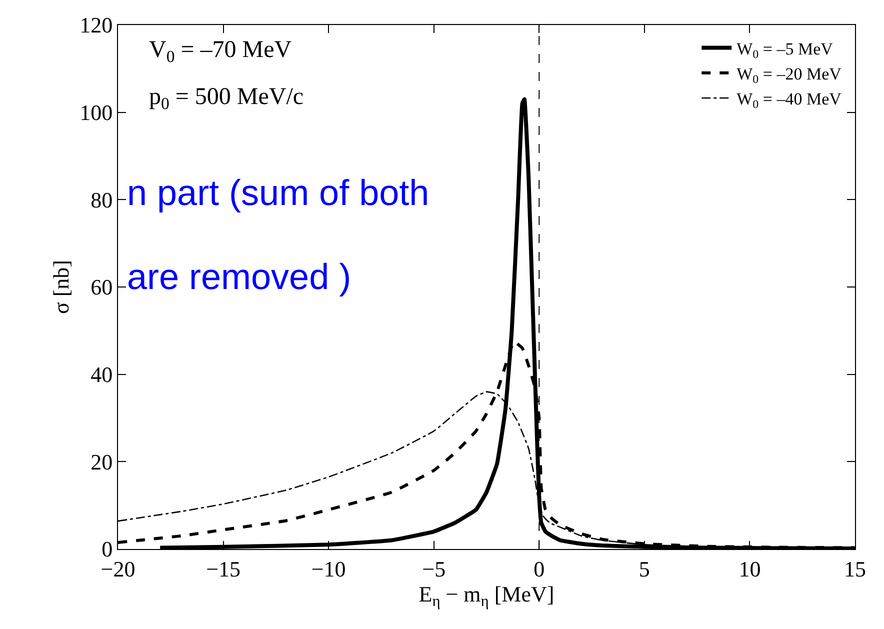 The height and width of the screenshot is (629, 884). What do you see at coordinates (749, 569) in the screenshot?
I see `x-tick-label: 10` at bounding box center [749, 569].